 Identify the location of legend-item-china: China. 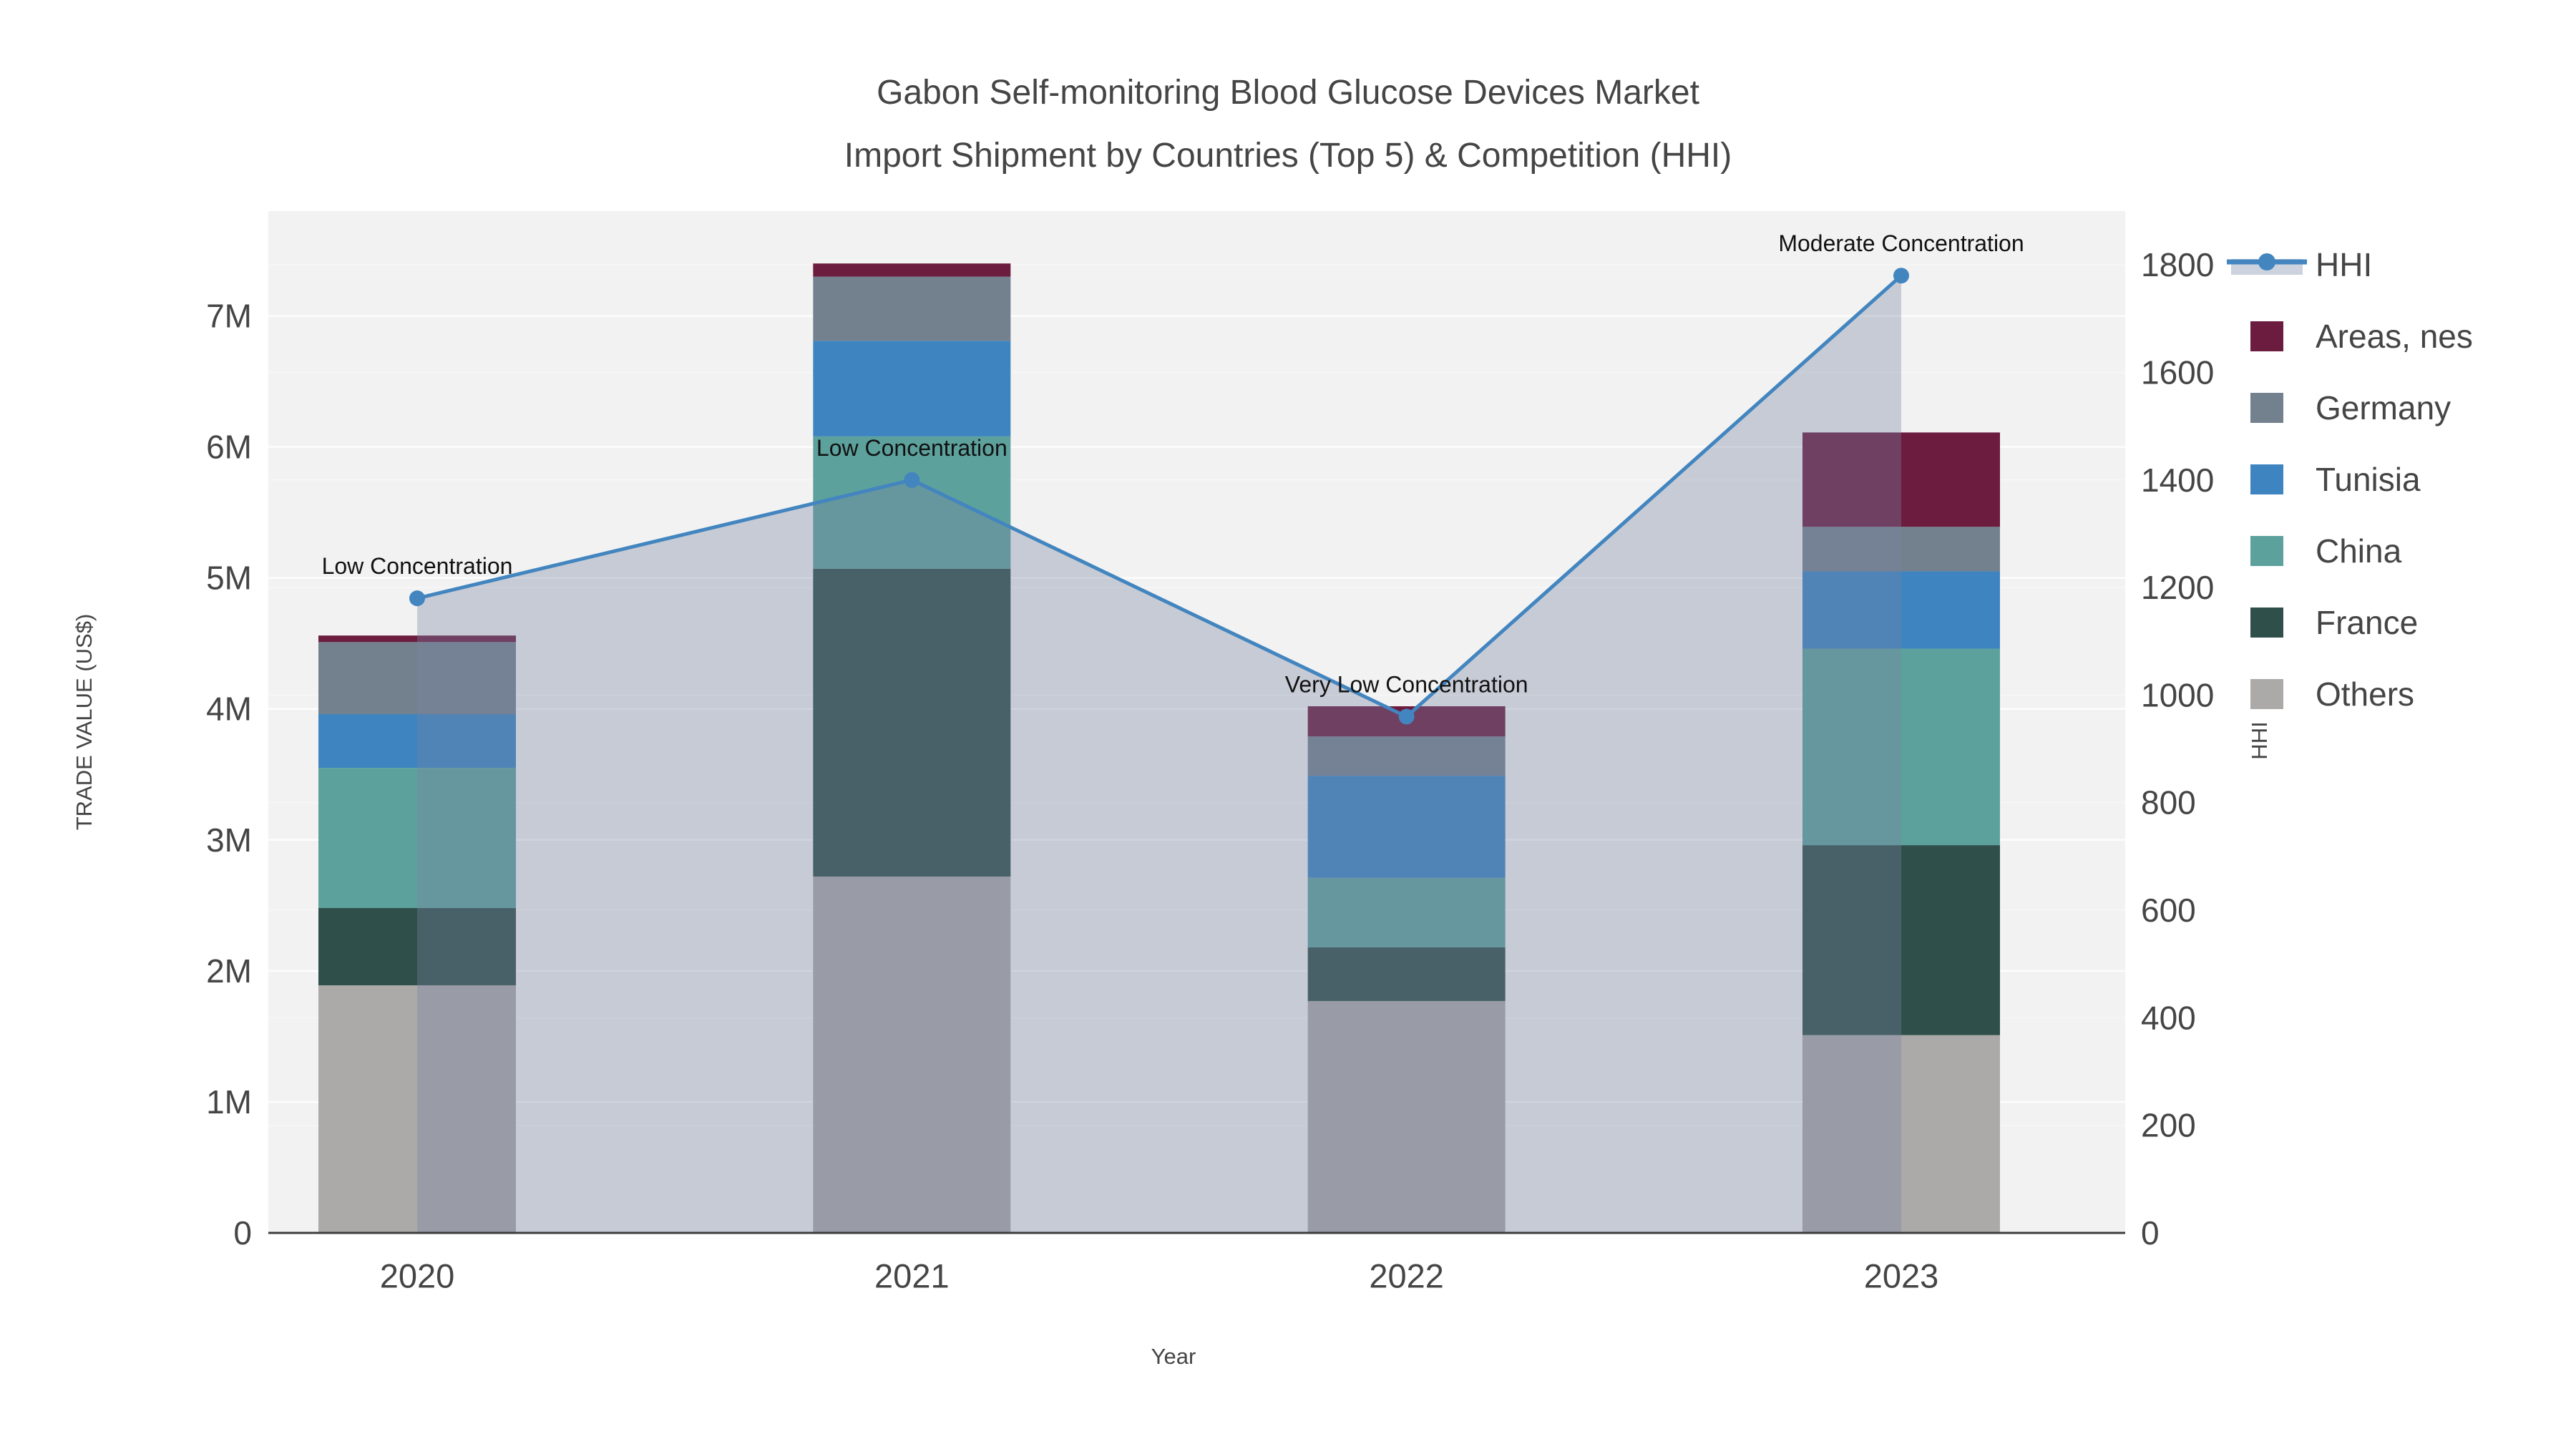
(2326, 551).